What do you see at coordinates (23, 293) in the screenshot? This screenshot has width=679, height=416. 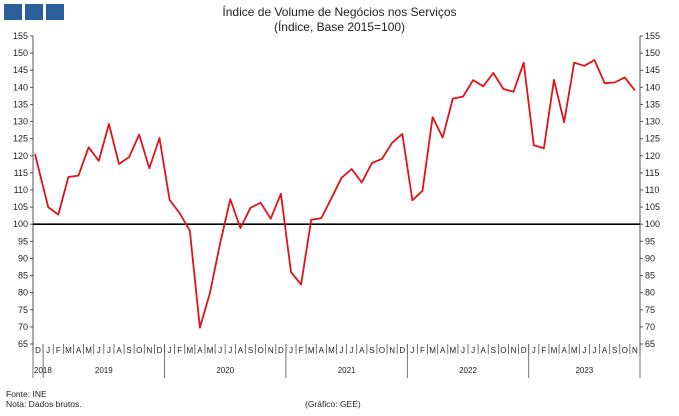 I see `y-tick-label-left: 80` at bounding box center [23, 293].